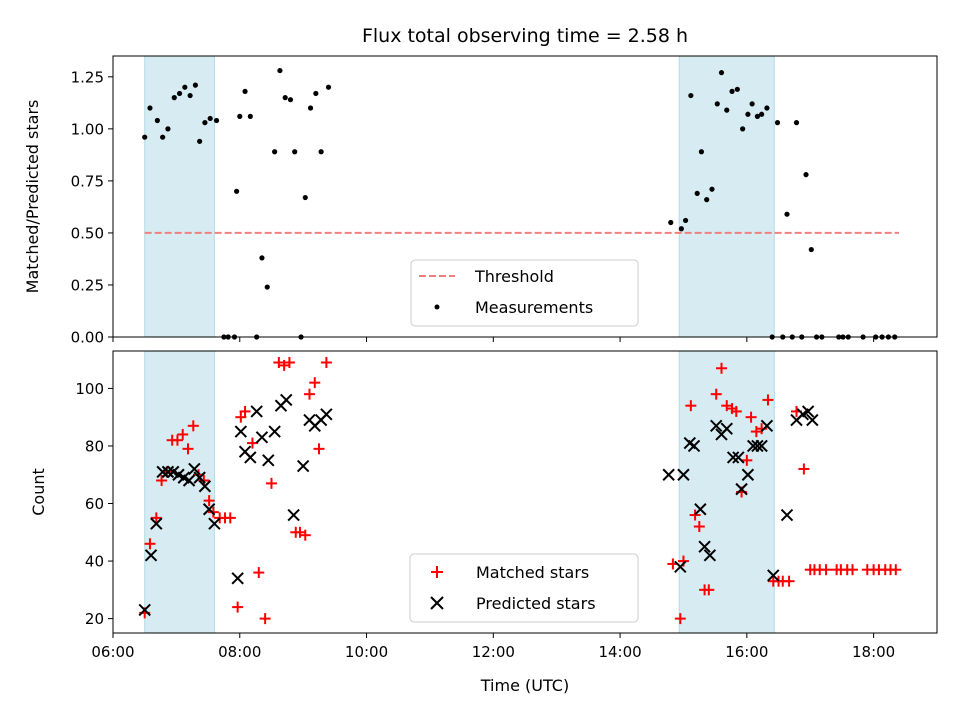 Image resolution: width=960 pixels, height=720 pixels. Describe the element at coordinates (366, 652) in the screenshot. I see `x-tick-label-2: 10:00` at that location.